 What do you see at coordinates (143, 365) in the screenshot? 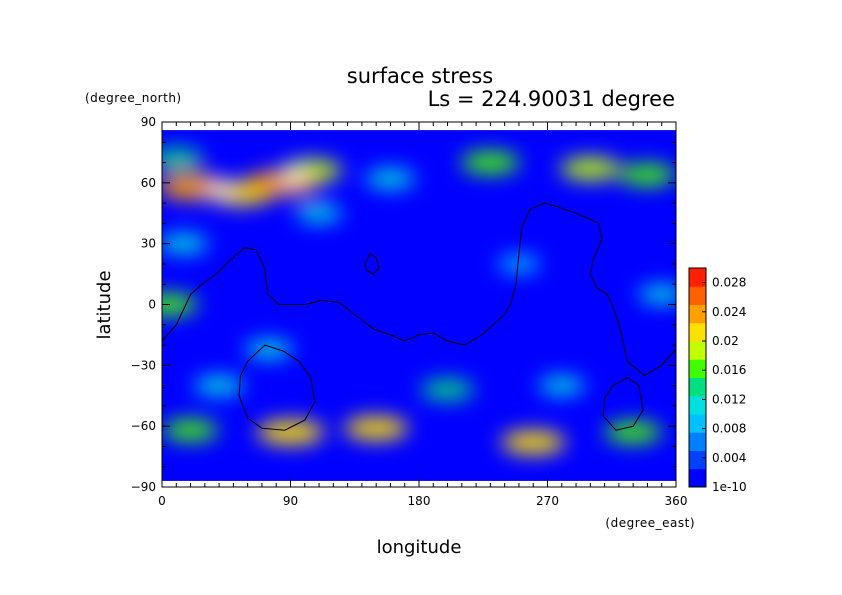
I see `y-tick-label: −30` at bounding box center [143, 365].